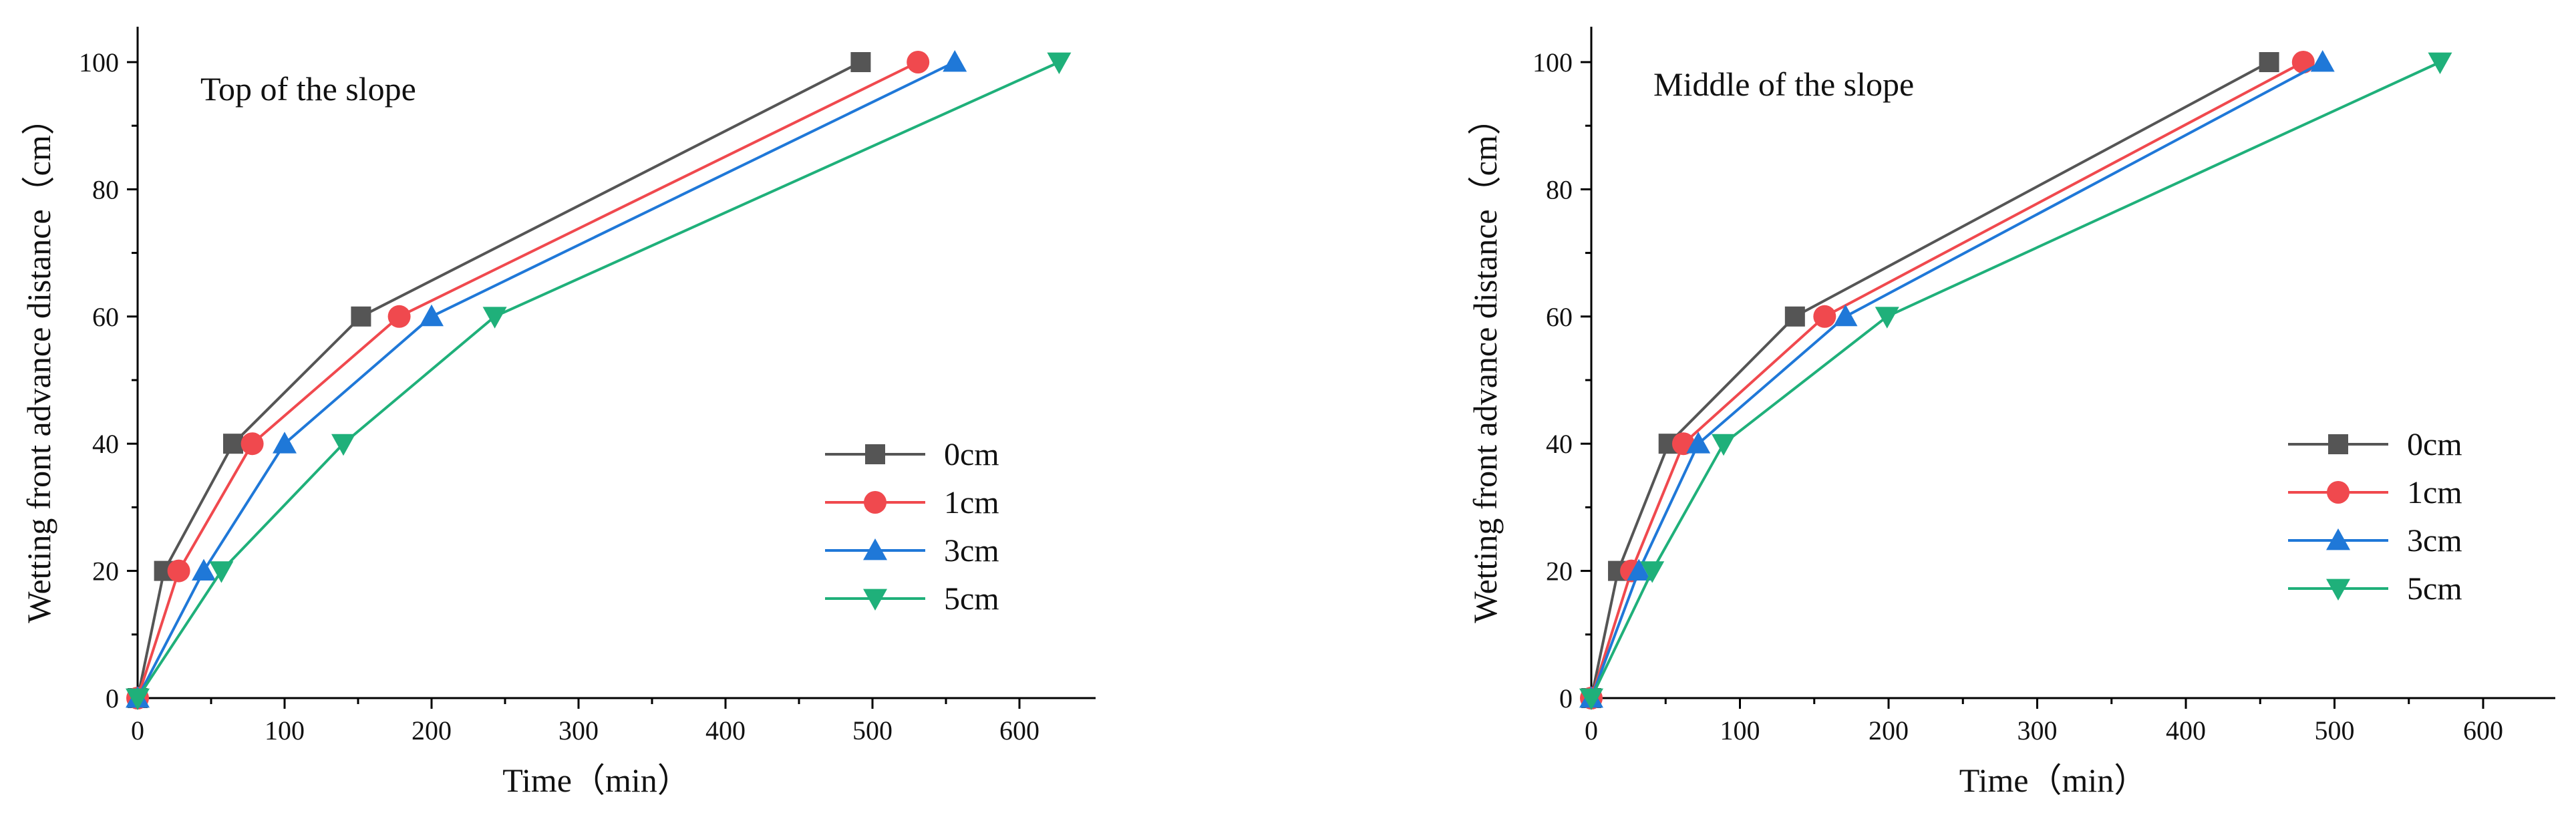 This screenshot has height=819, width=2576. Describe the element at coordinates (1783, 84) in the screenshot. I see `chart-title: Middle of the slope` at that location.